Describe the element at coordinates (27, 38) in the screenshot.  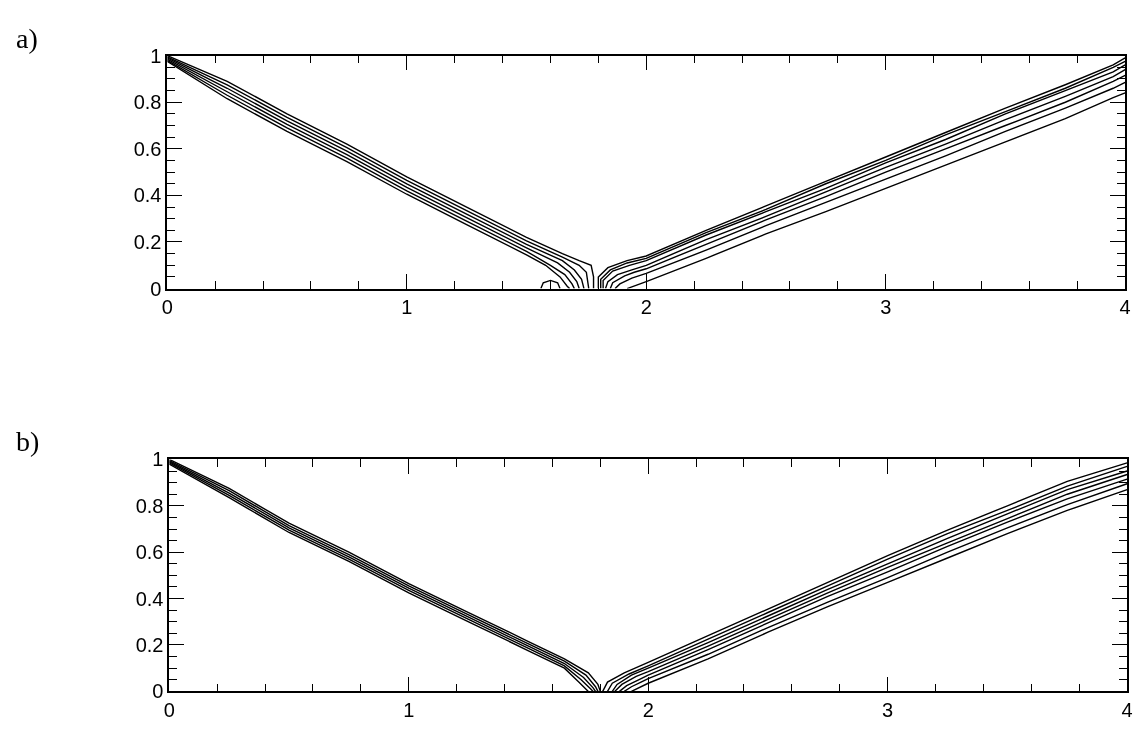
I see `chart-title: a)` at that location.